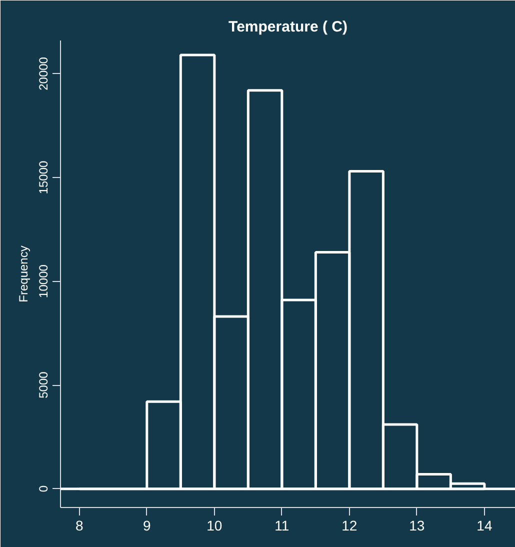 The height and width of the screenshot is (547, 515). What do you see at coordinates (484, 526) in the screenshot?
I see `x-tick-label: 14` at bounding box center [484, 526].